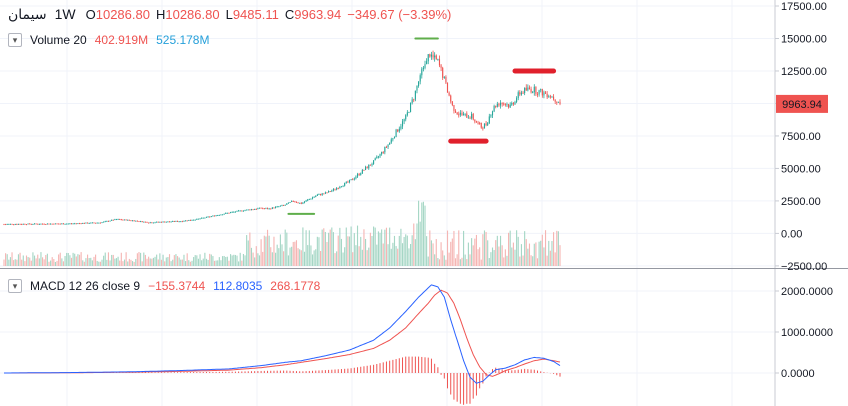 The width and height of the screenshot is (848, 406). I want to click on timeframe: 1W, so click(65, 14).